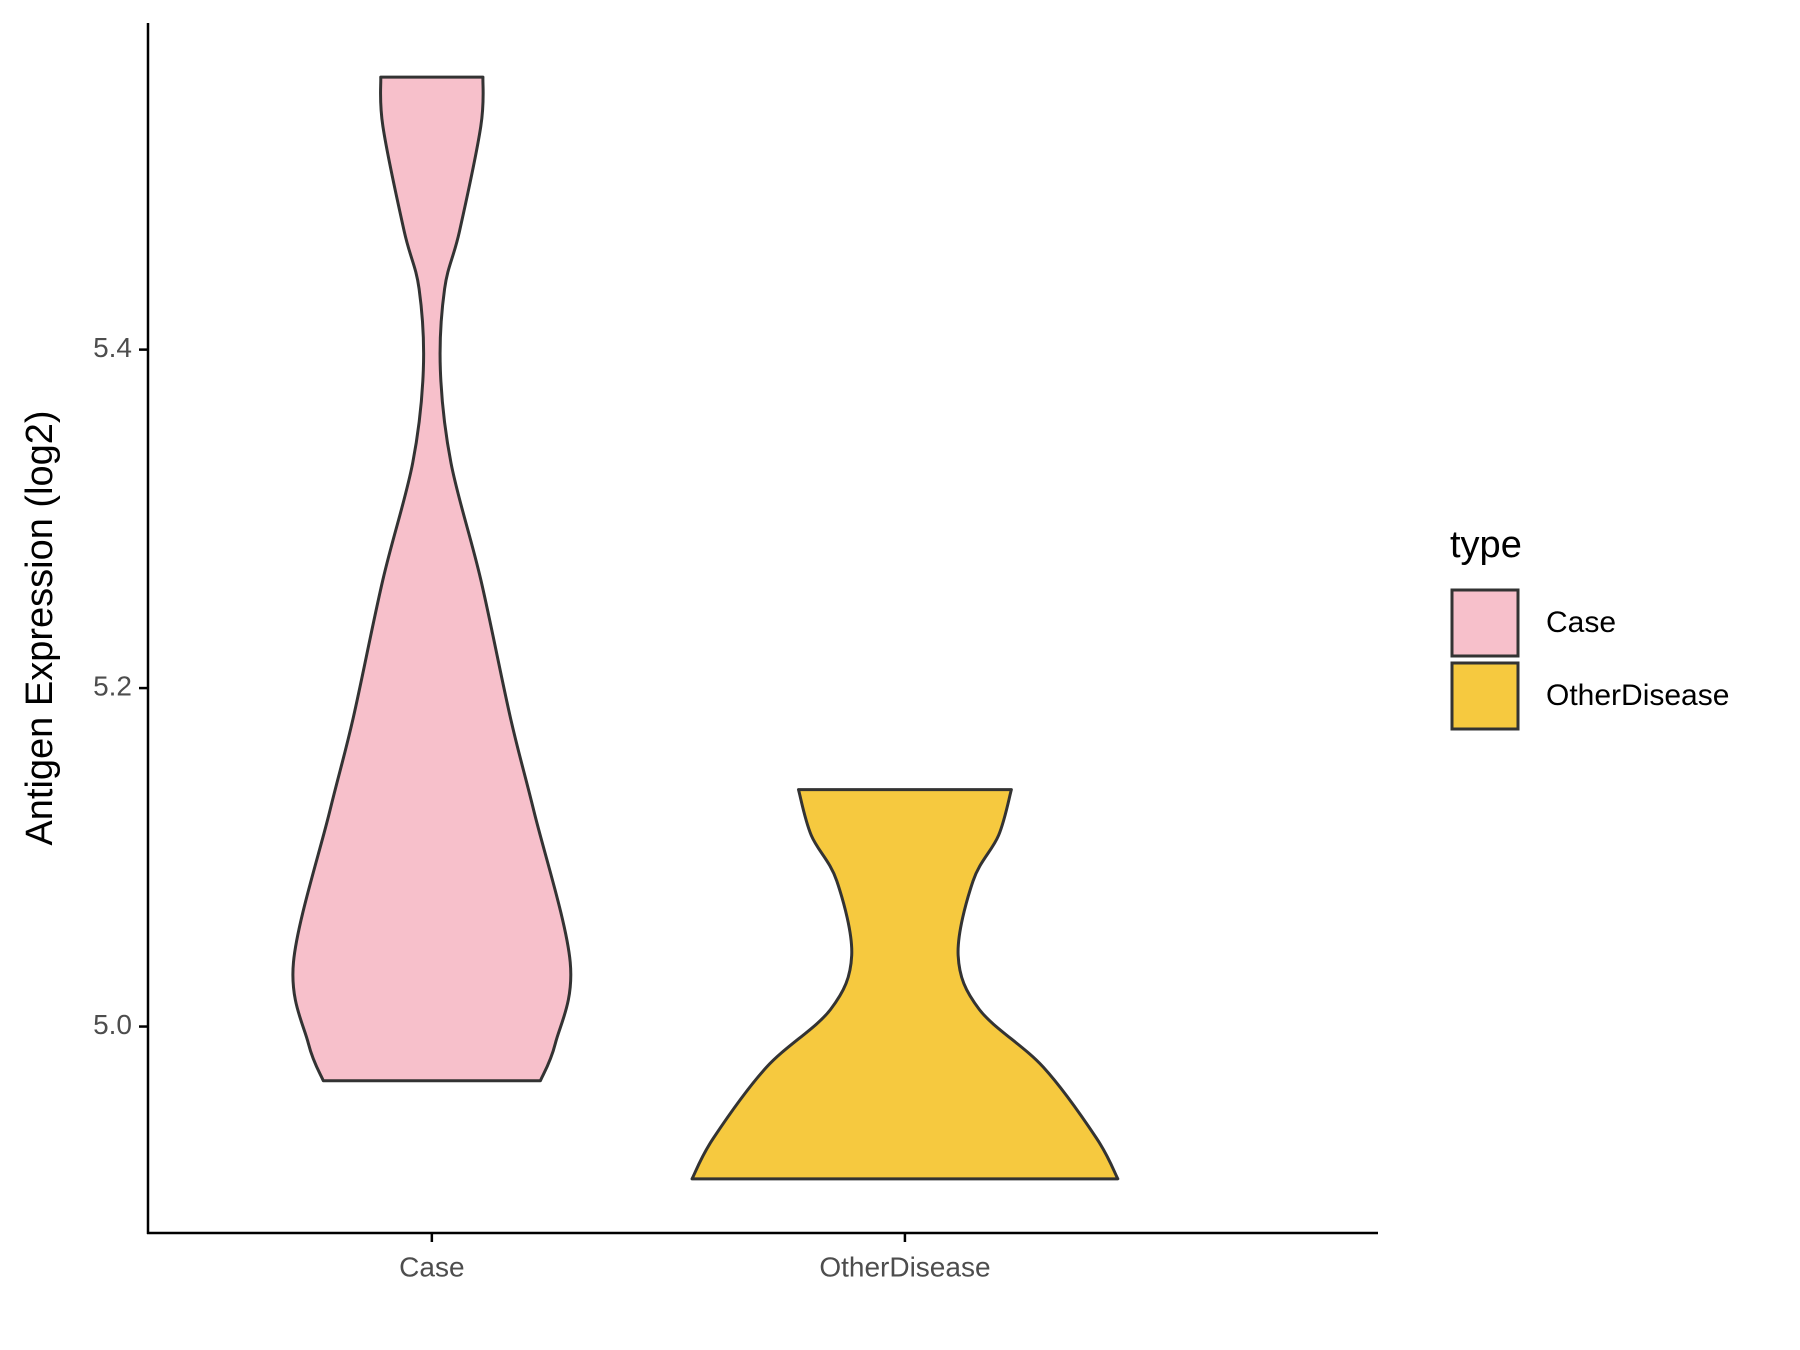 This screenshot has height=1350, width=1800. What do you see at coordinates (904, 1266) in the screenshot?
I see `x-tick-label: OtherDisease` at bounding box center [904, 1266].